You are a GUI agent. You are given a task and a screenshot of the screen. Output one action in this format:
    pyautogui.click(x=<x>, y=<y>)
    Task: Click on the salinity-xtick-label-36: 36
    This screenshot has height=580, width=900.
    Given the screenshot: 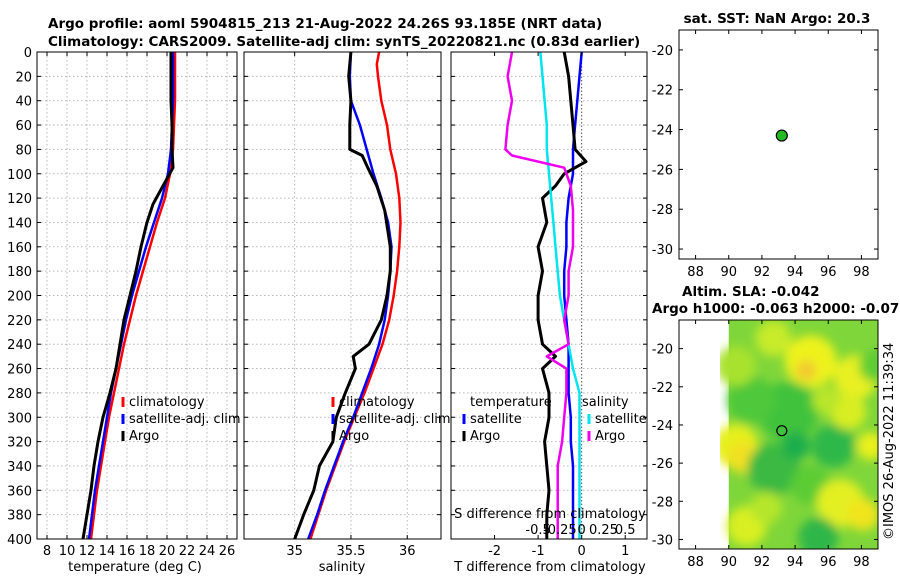 What is the action you would take?
    pyautogui.click(x=407, y=551)
    